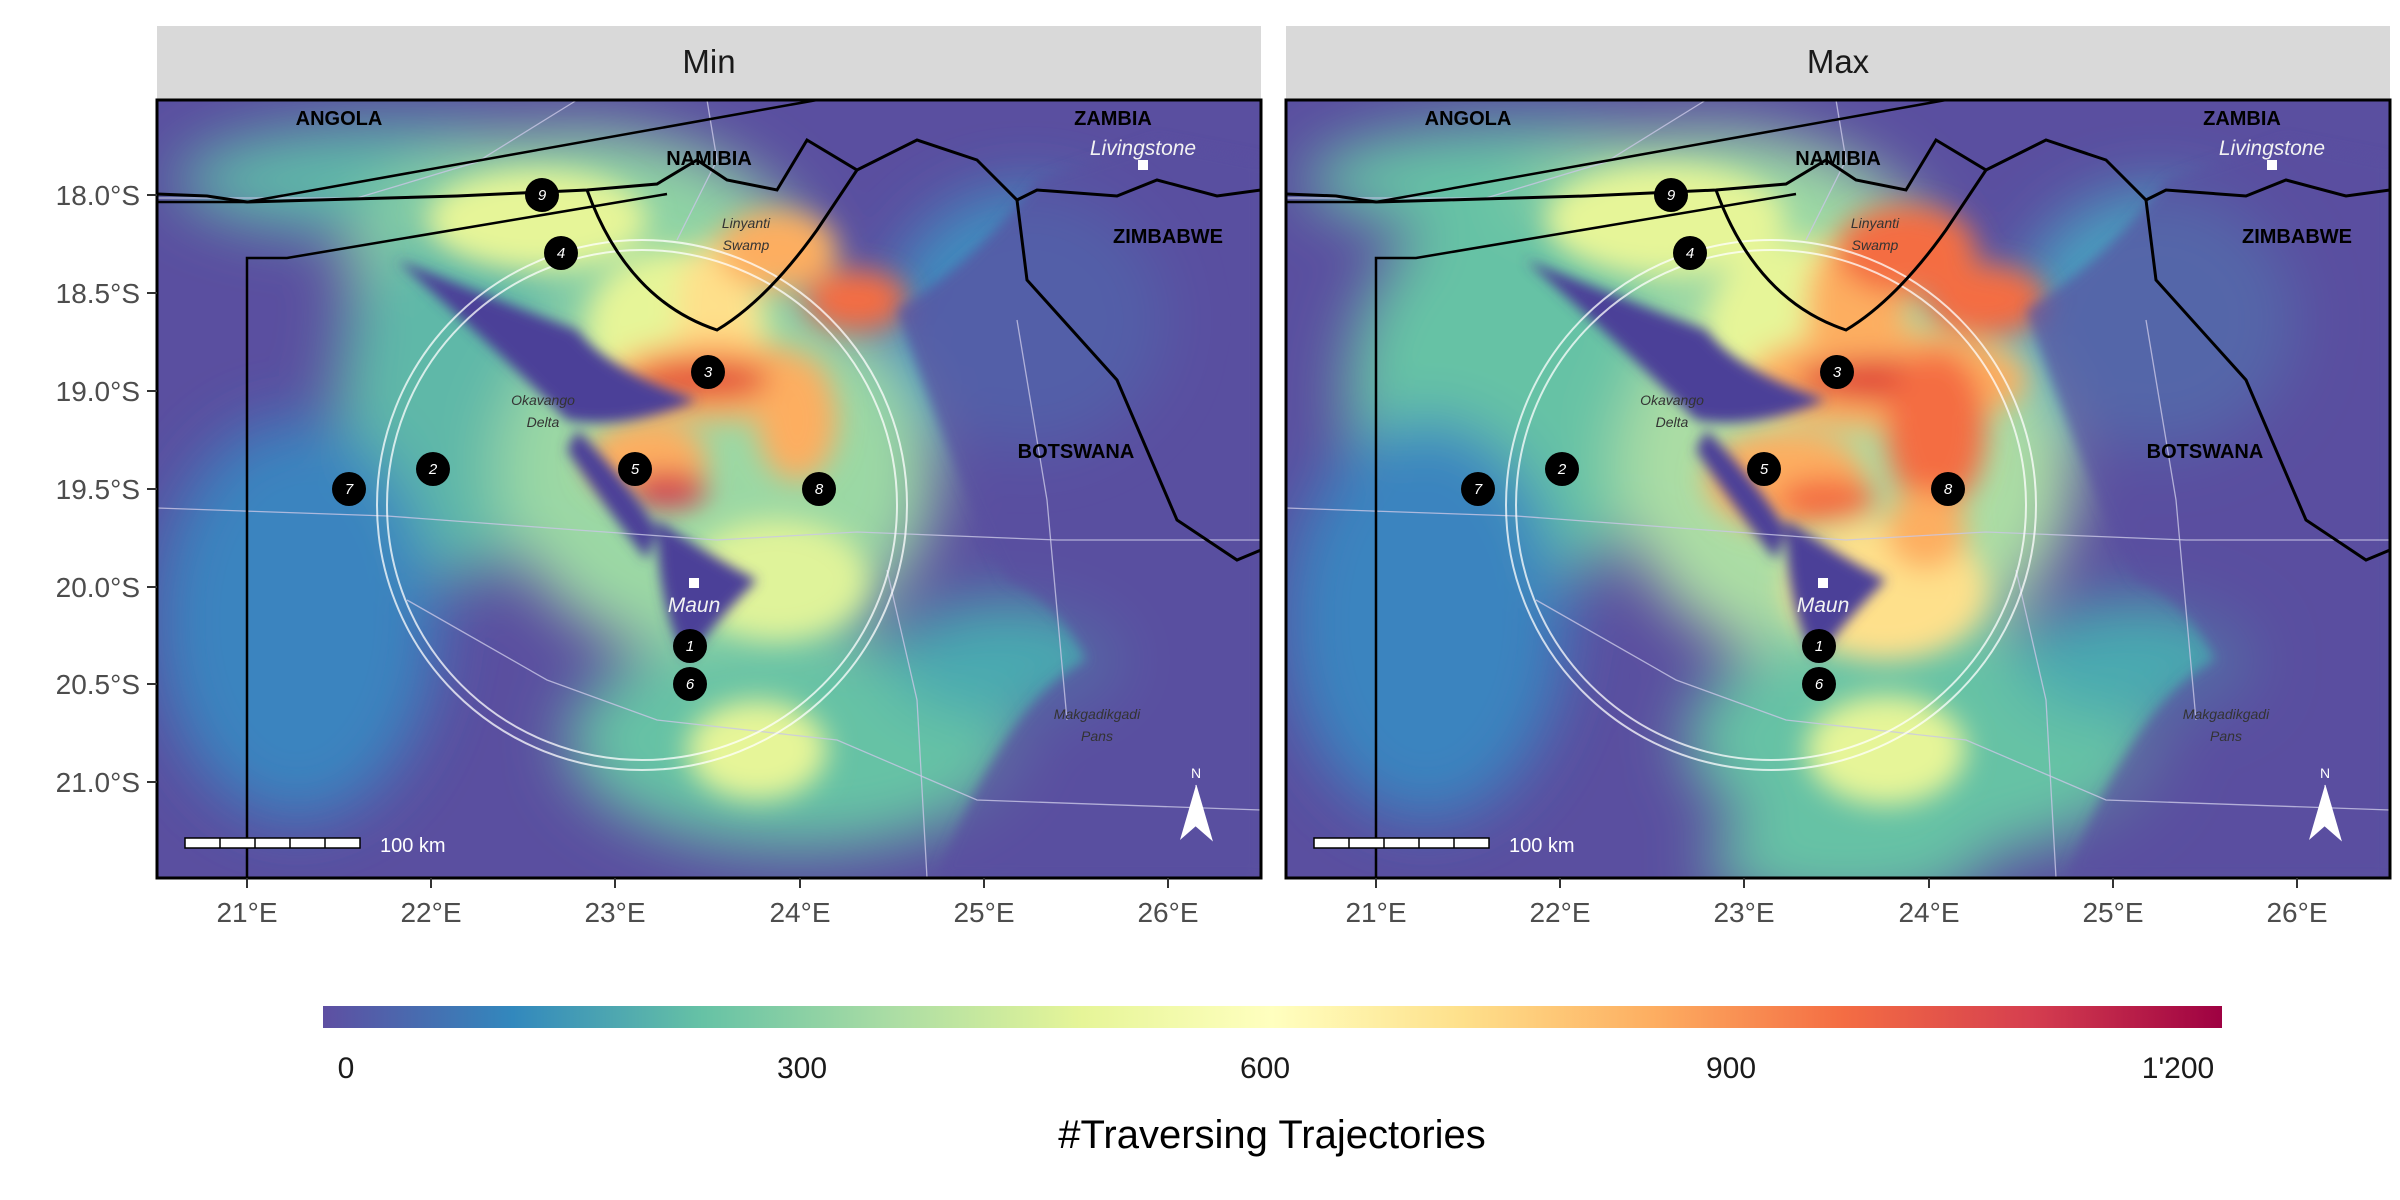  What do you see at coordinates (584, 439) in the screenshot?
I see `markers-min: 1 2 3 4 5 6 7 8 9` at bounding box center [584, 439].